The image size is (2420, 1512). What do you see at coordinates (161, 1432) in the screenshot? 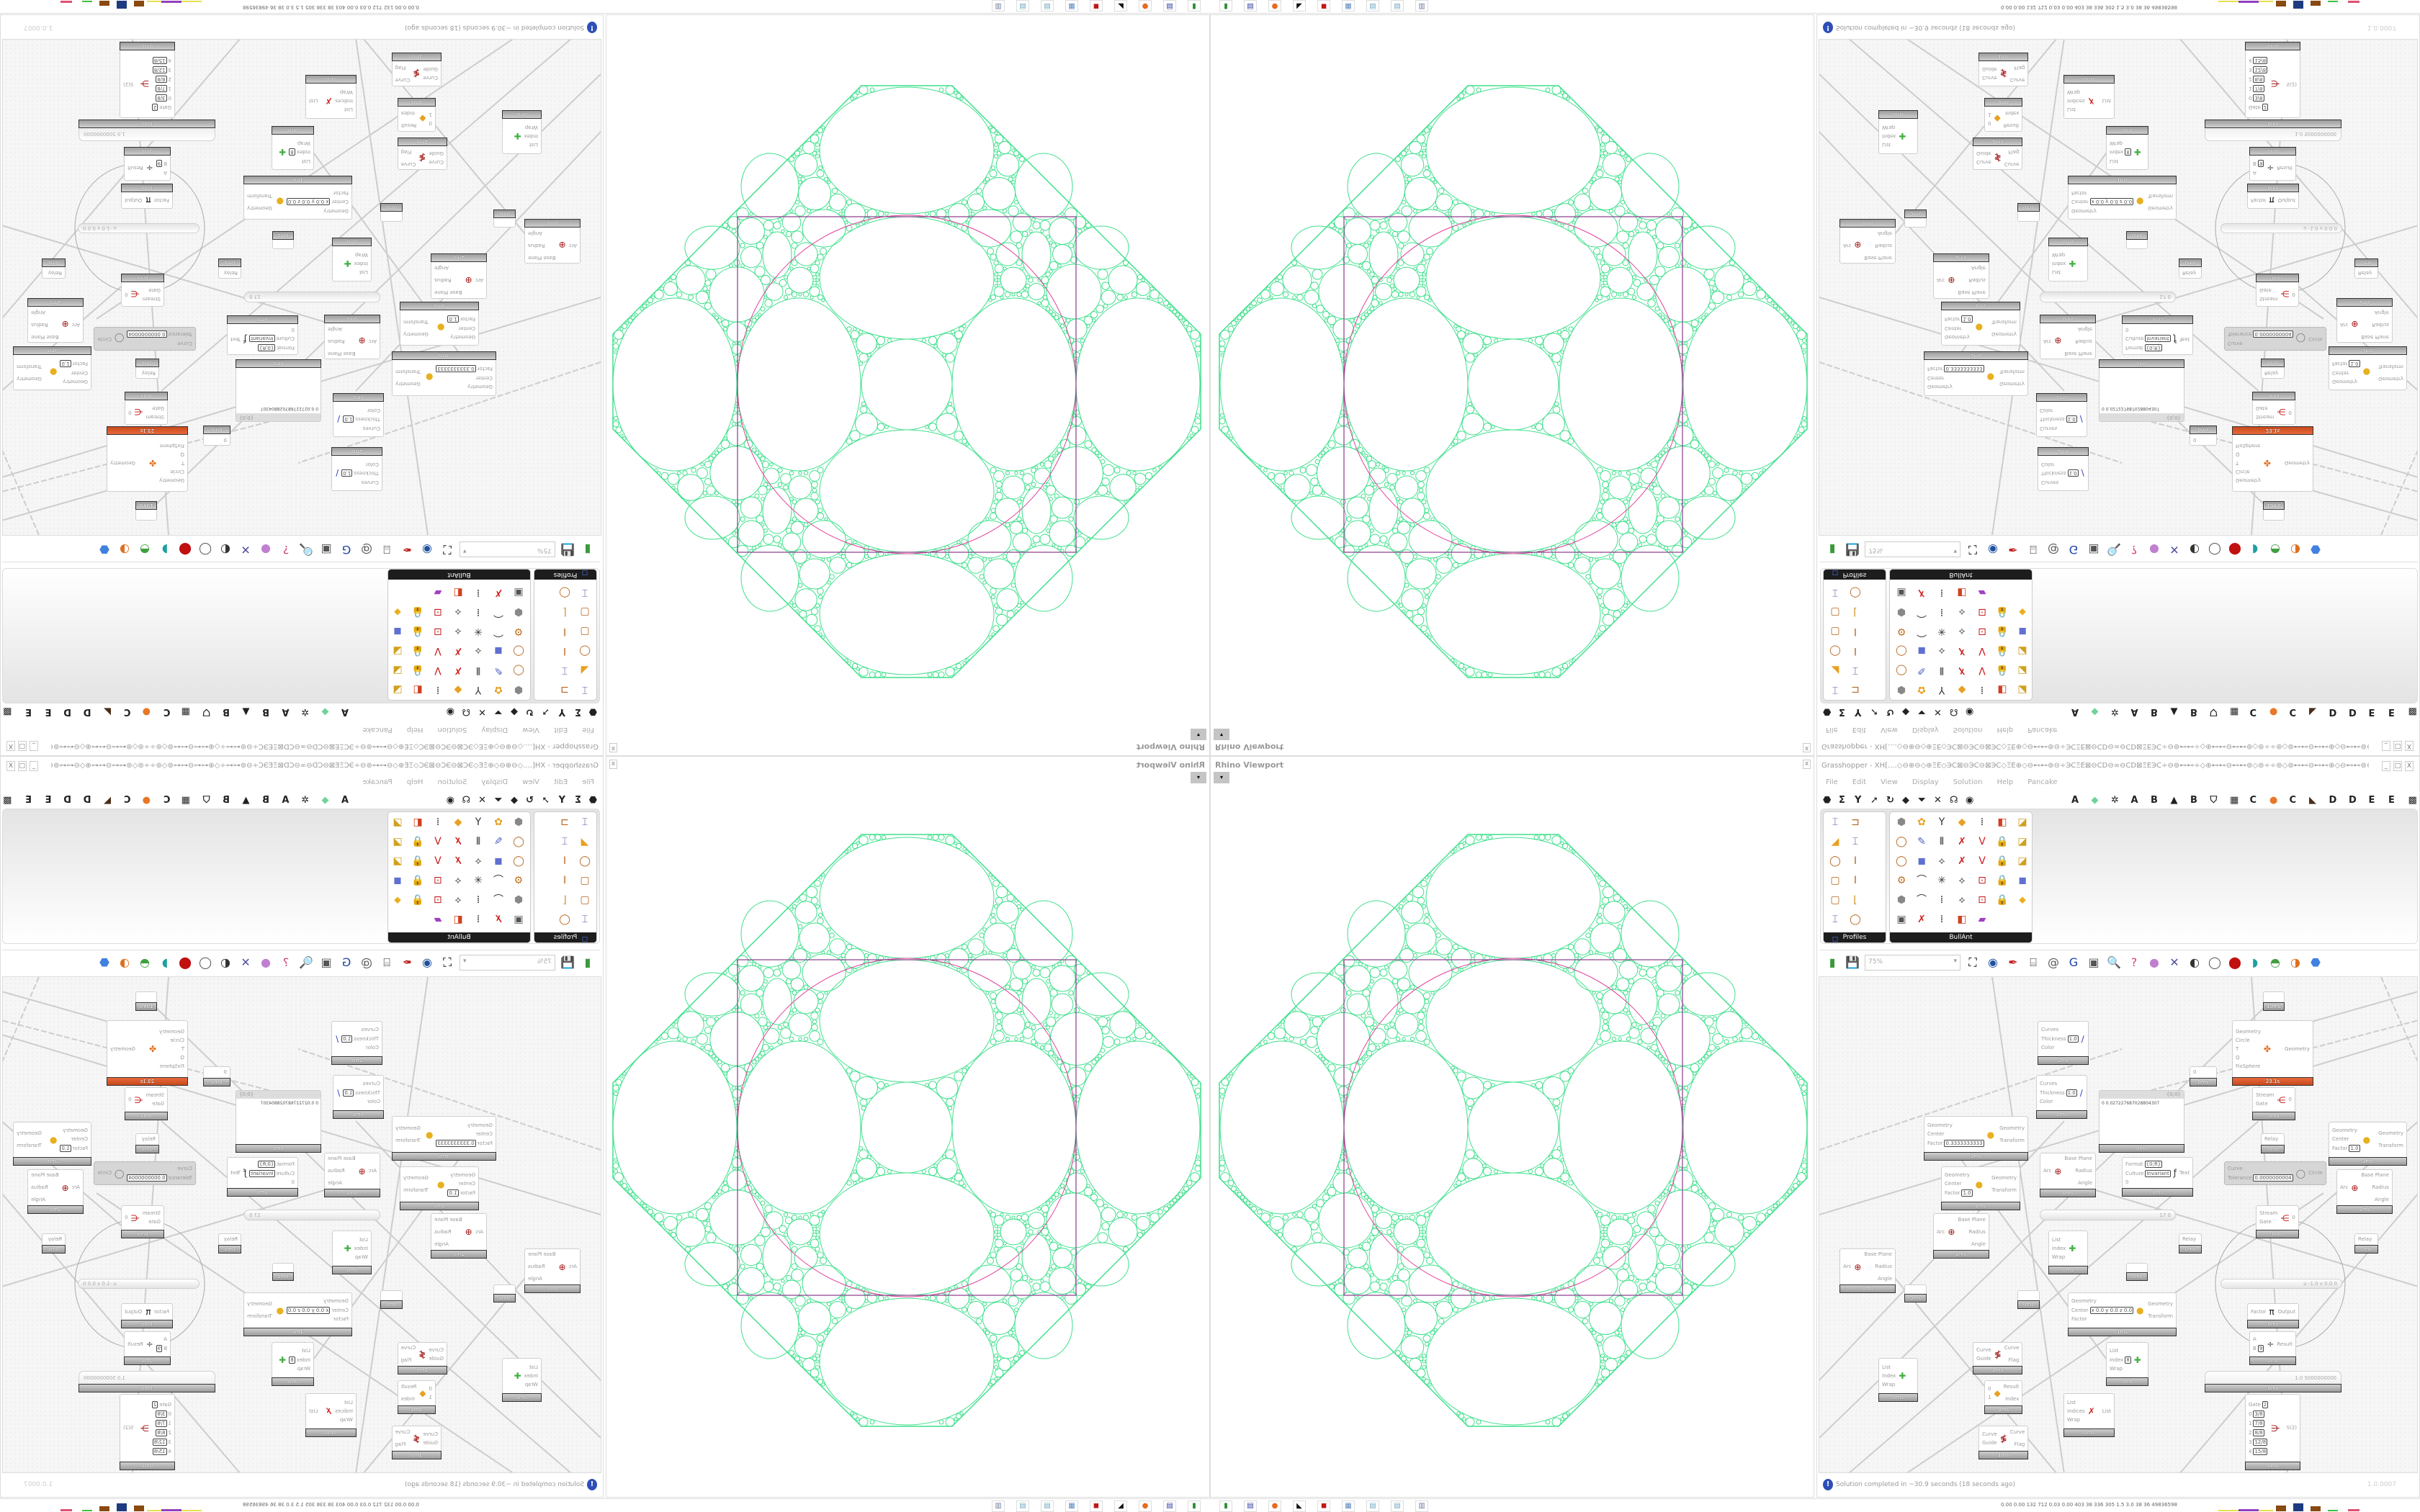
I see `param-value: 8/8` at bounding box center [161, 1432].